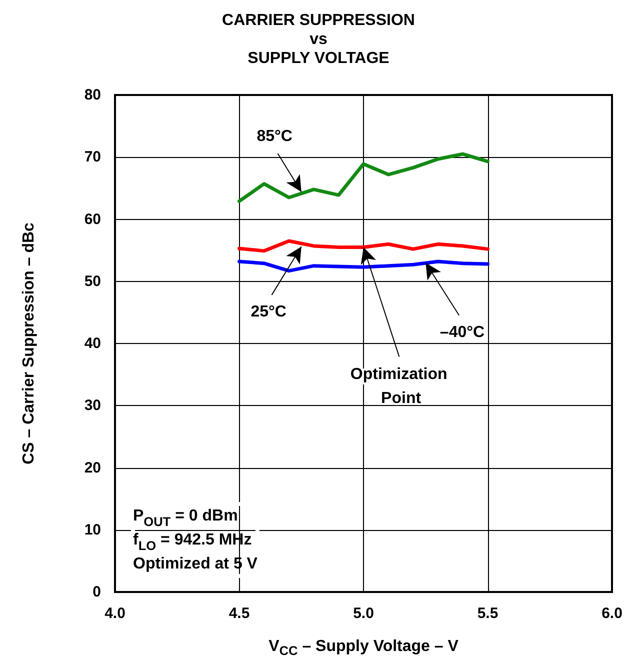 Image resolution: width=637 pixels, height=666 pixels. Describe the element at coordinates (239, 613) in the screenshot. I see `x-tick-label: 4.5` at that location.